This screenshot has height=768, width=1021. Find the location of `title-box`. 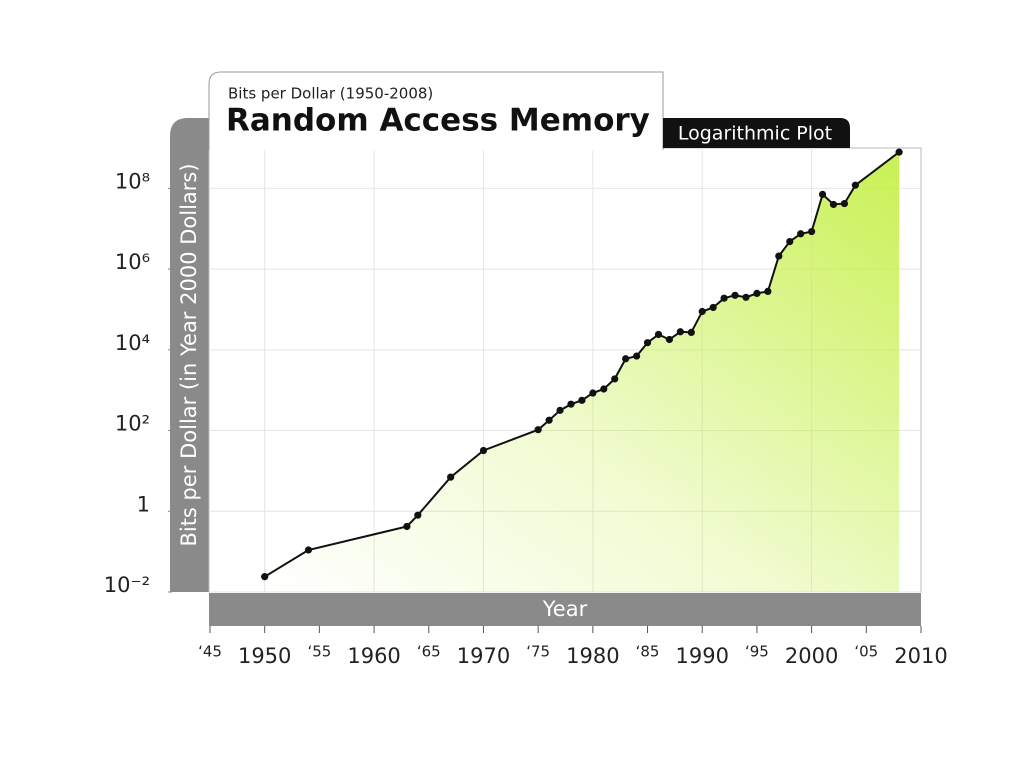

title-box is located at coordinates (436, 110).